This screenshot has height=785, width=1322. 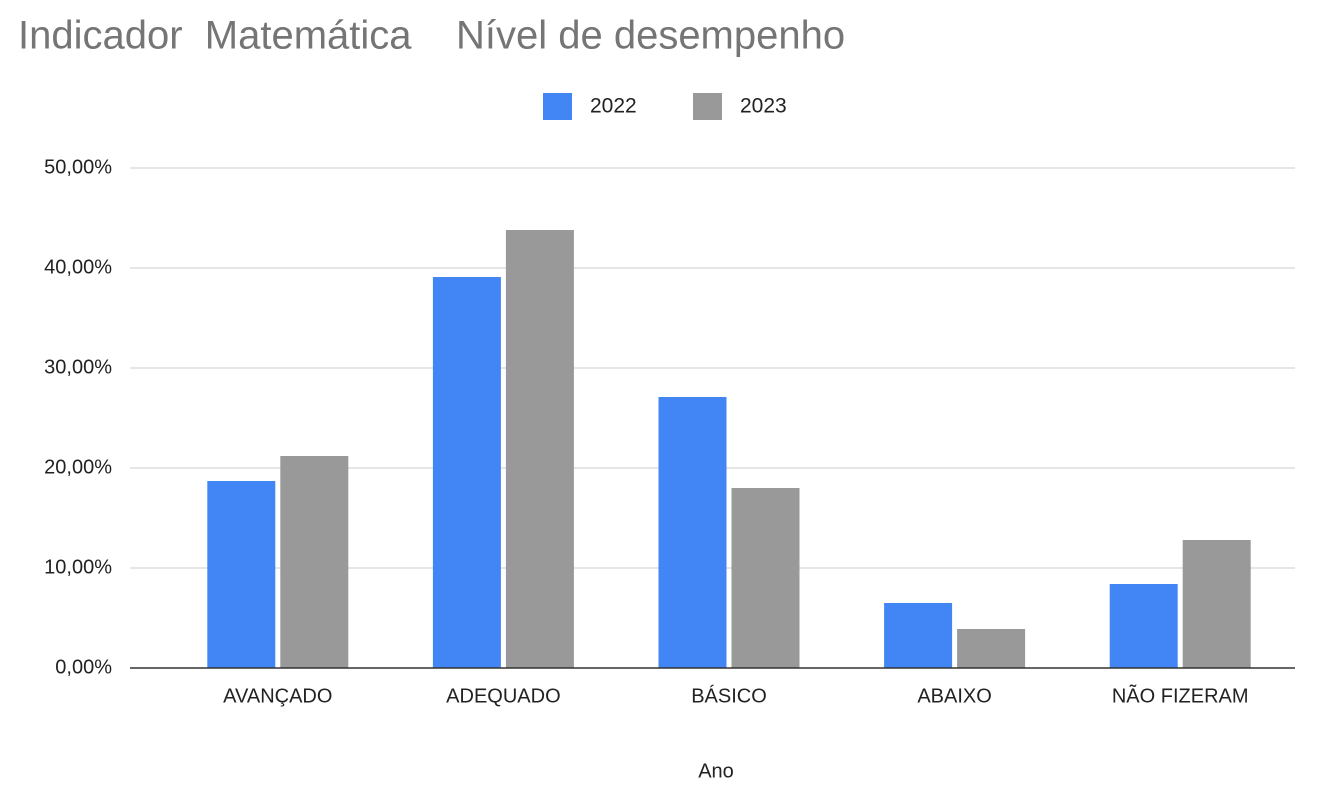 I want to click on legend-label: 2023, so click(x=763, y=106).